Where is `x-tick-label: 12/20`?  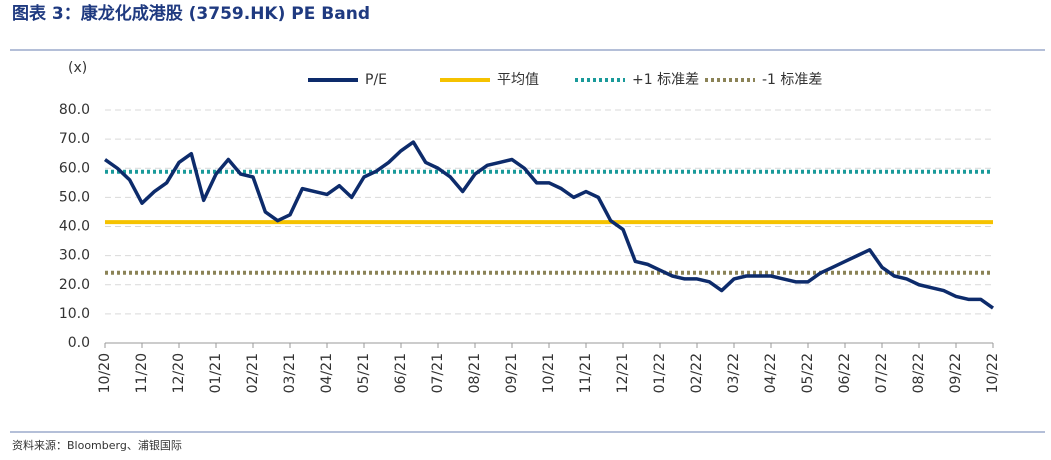 x-tick-label: 12/20 is located at coordinates (179, 373).